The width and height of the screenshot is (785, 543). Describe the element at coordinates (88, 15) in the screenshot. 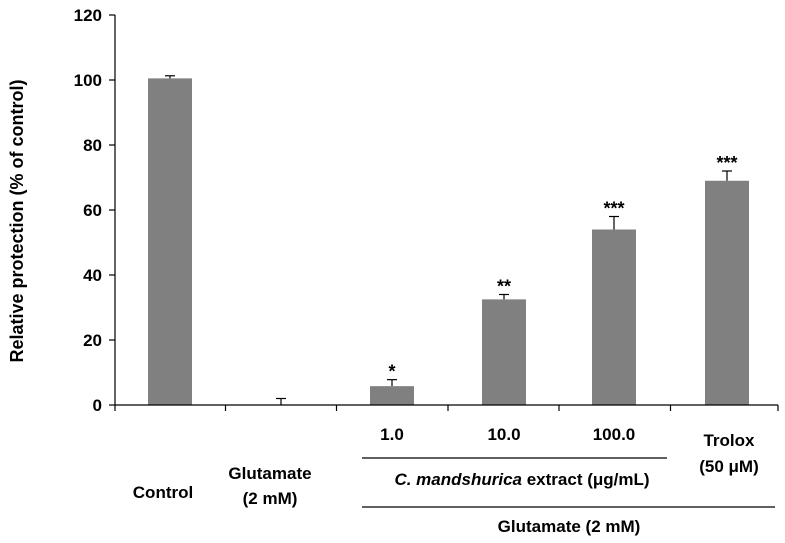

I see `y-tick-label: 120` at that location.